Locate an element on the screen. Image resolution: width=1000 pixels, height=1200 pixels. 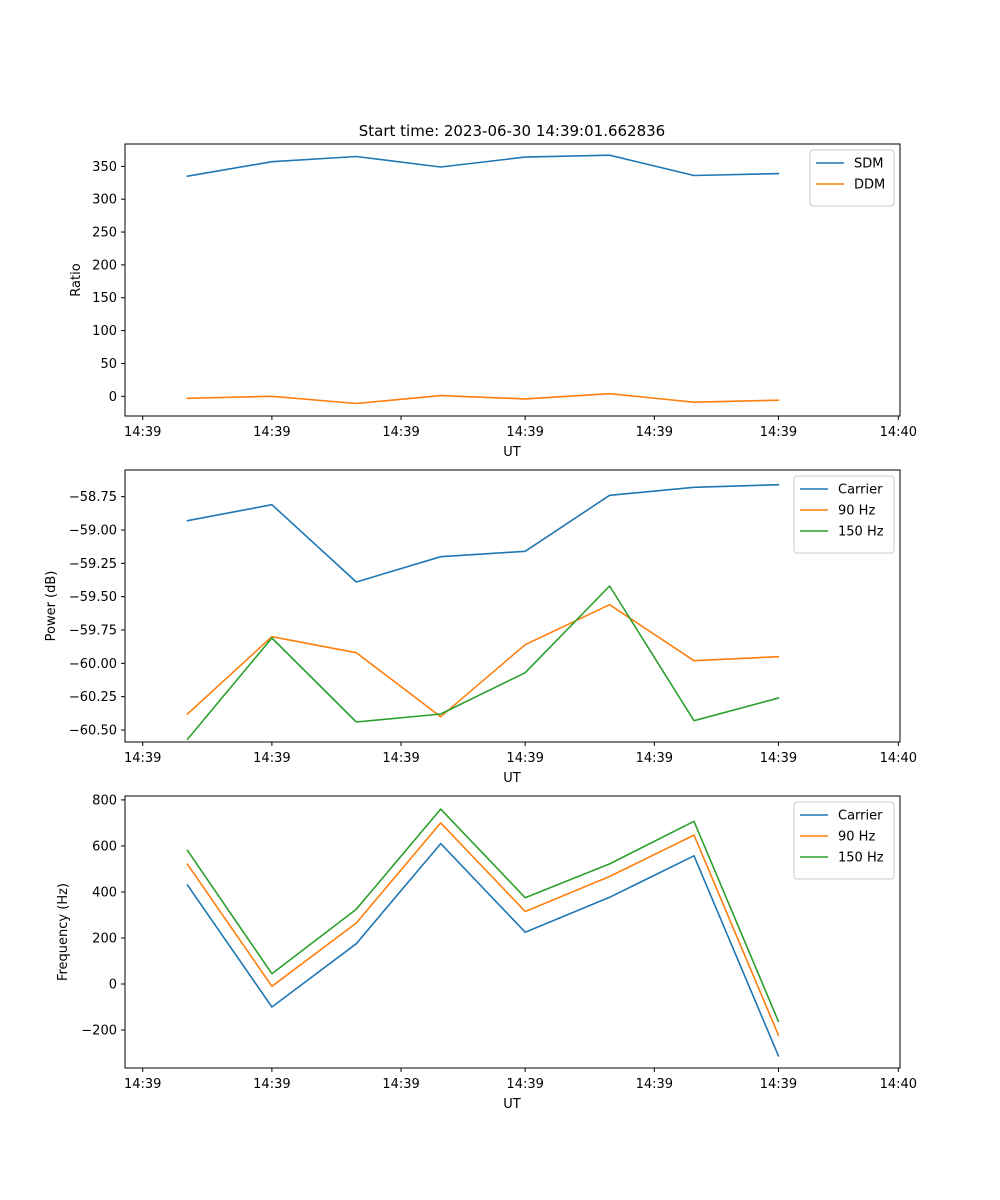
y-axis-label: Ratio is located at coordinates (76, 279).